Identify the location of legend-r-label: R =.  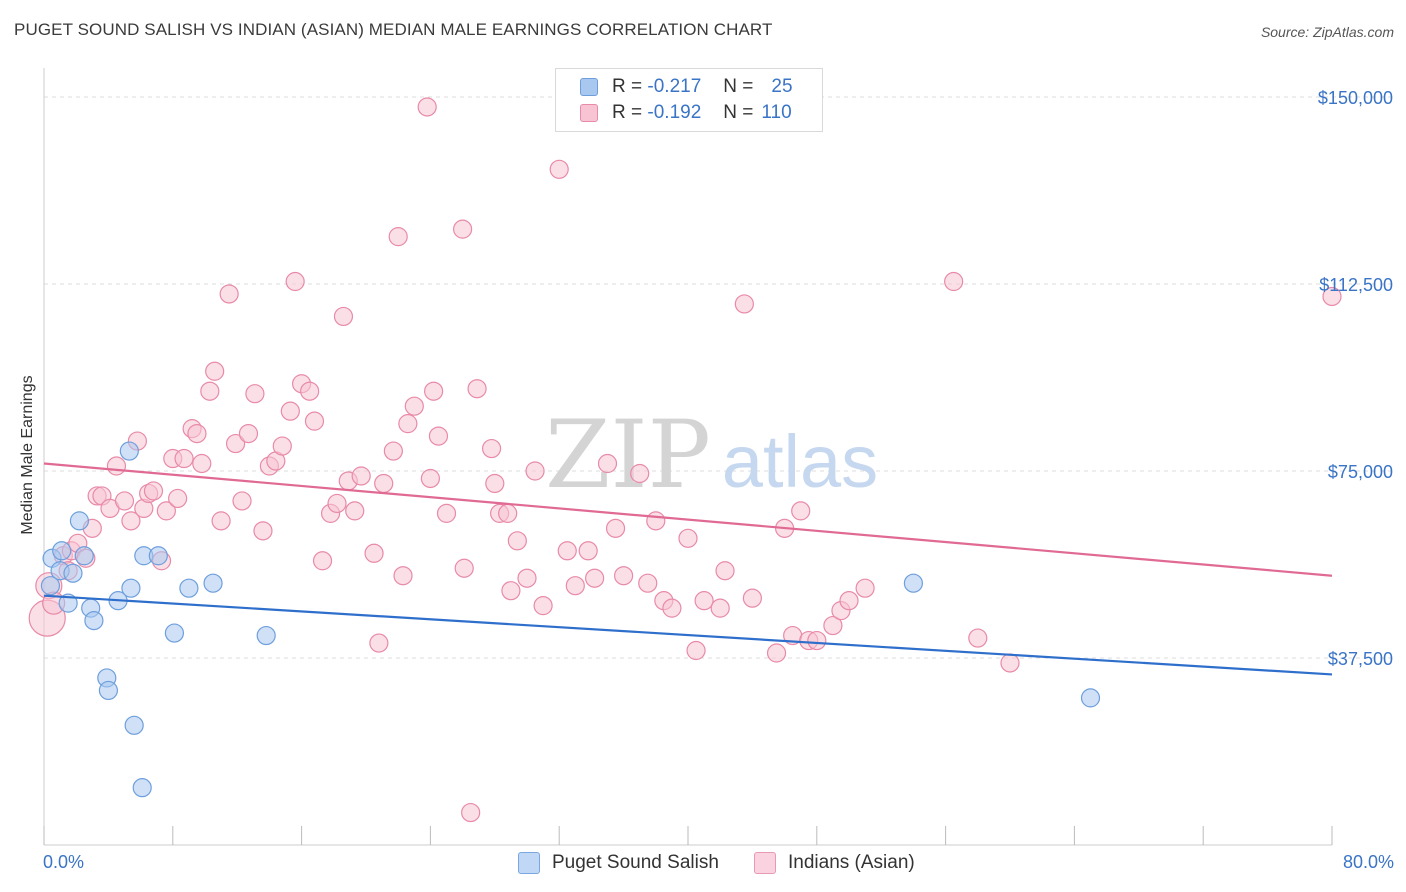
(627, 86).